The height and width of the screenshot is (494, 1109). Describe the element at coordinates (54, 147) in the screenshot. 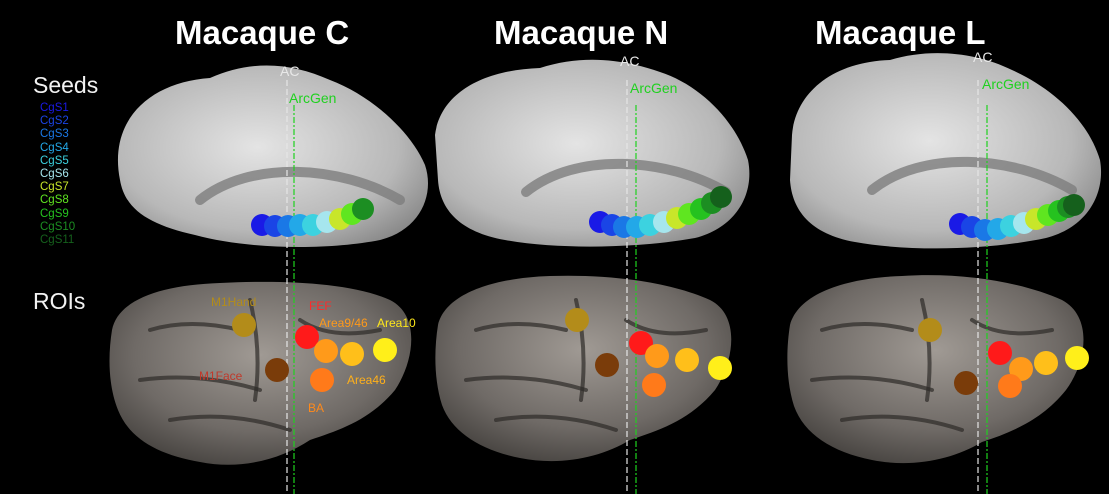

I see `legend-cgs4: CgS4` at that location.